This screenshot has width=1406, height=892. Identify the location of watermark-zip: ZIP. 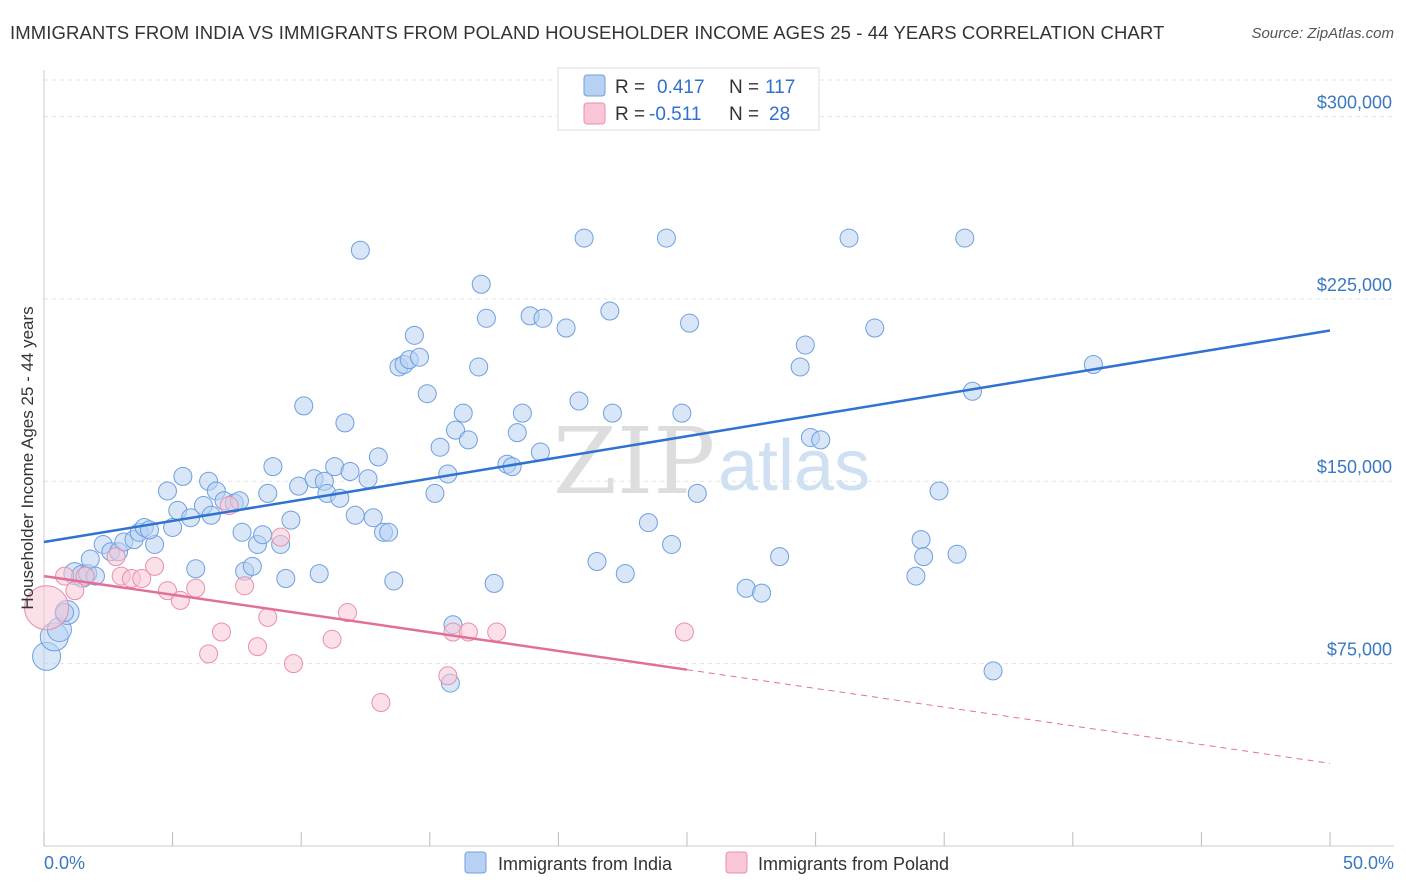
(634, 461).